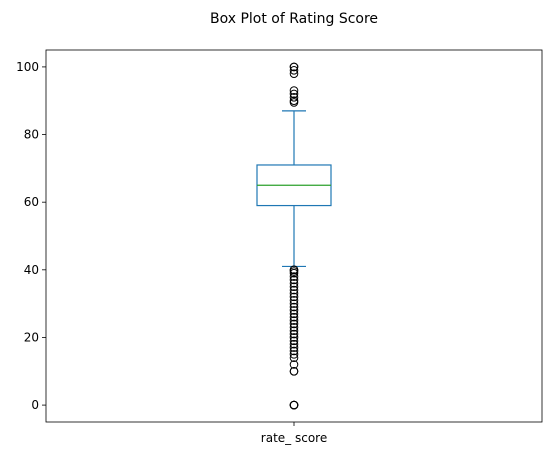  I want to click on x-axis: rate_ score, so click(294, 433).